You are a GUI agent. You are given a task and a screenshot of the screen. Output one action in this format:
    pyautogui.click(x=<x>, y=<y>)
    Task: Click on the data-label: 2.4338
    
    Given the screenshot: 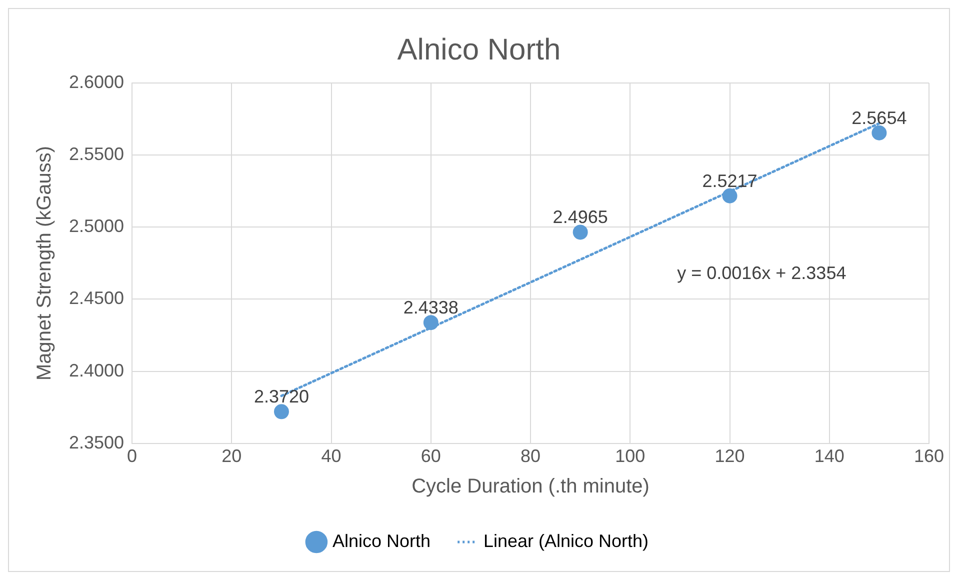 What is the action you would take?
    pyautogui.click(x=430, y=308)
    